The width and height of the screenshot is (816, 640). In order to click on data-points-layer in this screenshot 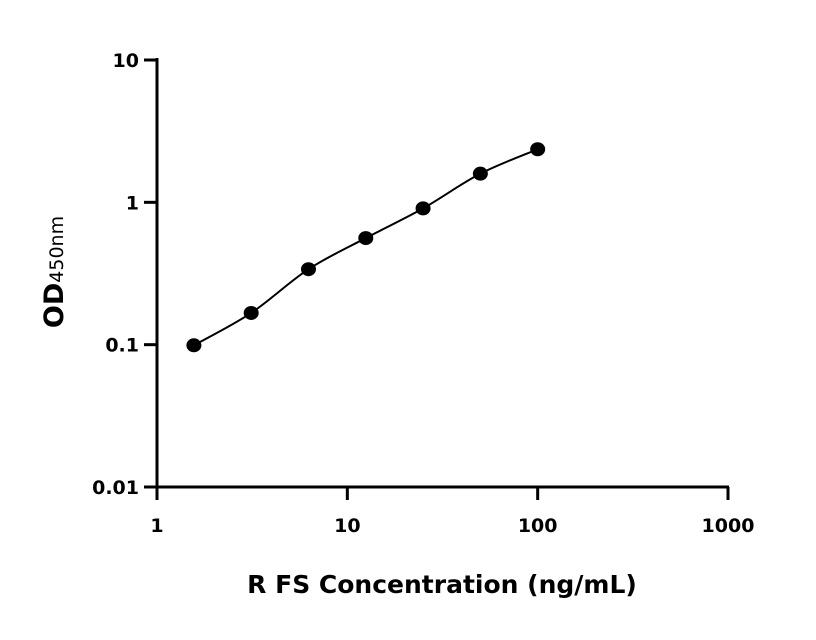, I will do `click(366, 247)`.